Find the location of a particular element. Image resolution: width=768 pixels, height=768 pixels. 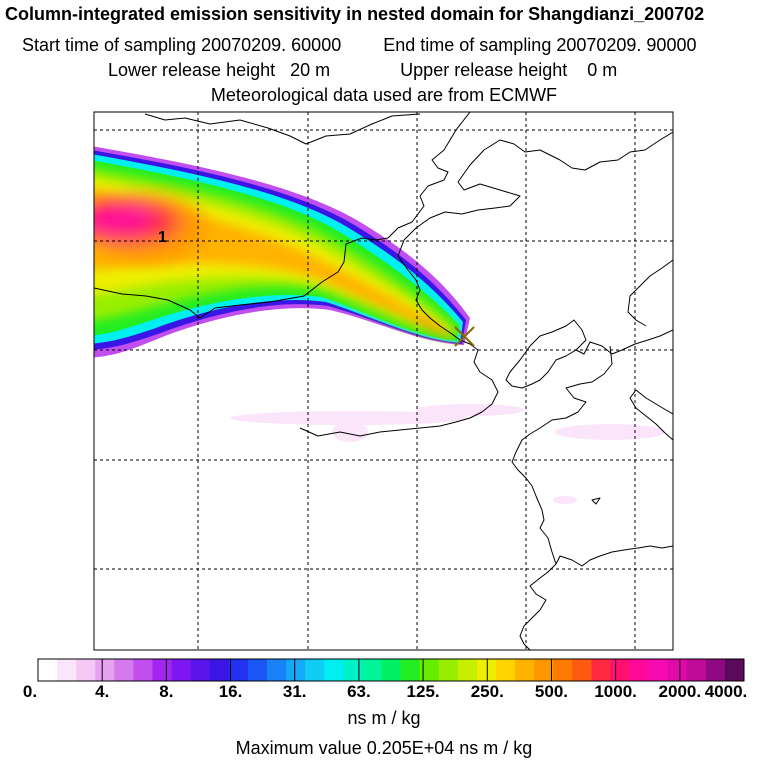

max-value-label: Maximum value 0.205E+04 ns m / kg is located at coordinates (384, 748).